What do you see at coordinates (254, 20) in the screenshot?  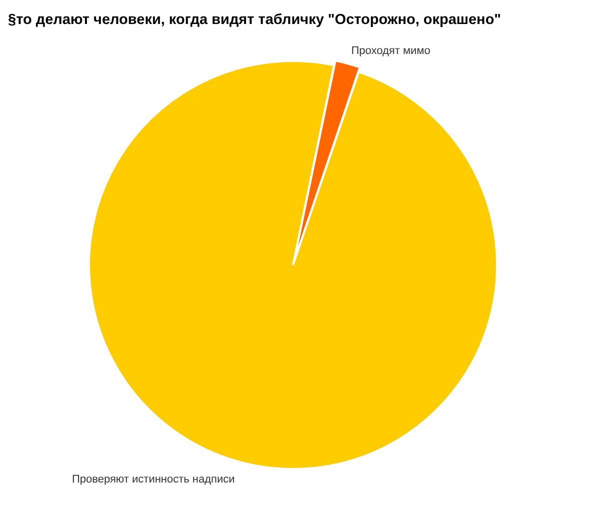 I see `chart-title: §то делают человеки, когда видят табличку "Осторожно, окрашено"` at bounding box center [254, 20].